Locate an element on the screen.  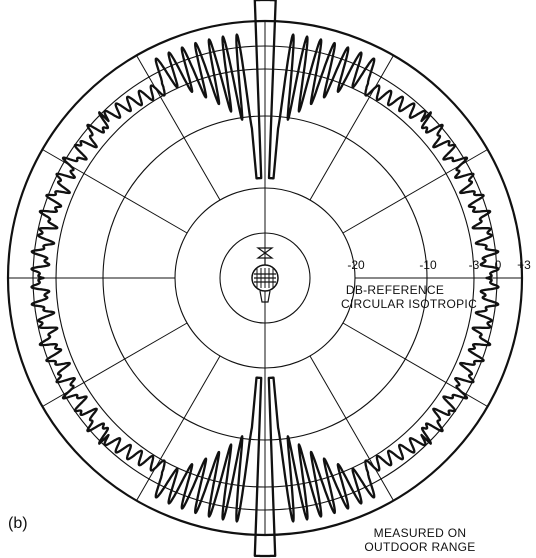
antenna-feed-symbol is located at coordinates (265, 253).